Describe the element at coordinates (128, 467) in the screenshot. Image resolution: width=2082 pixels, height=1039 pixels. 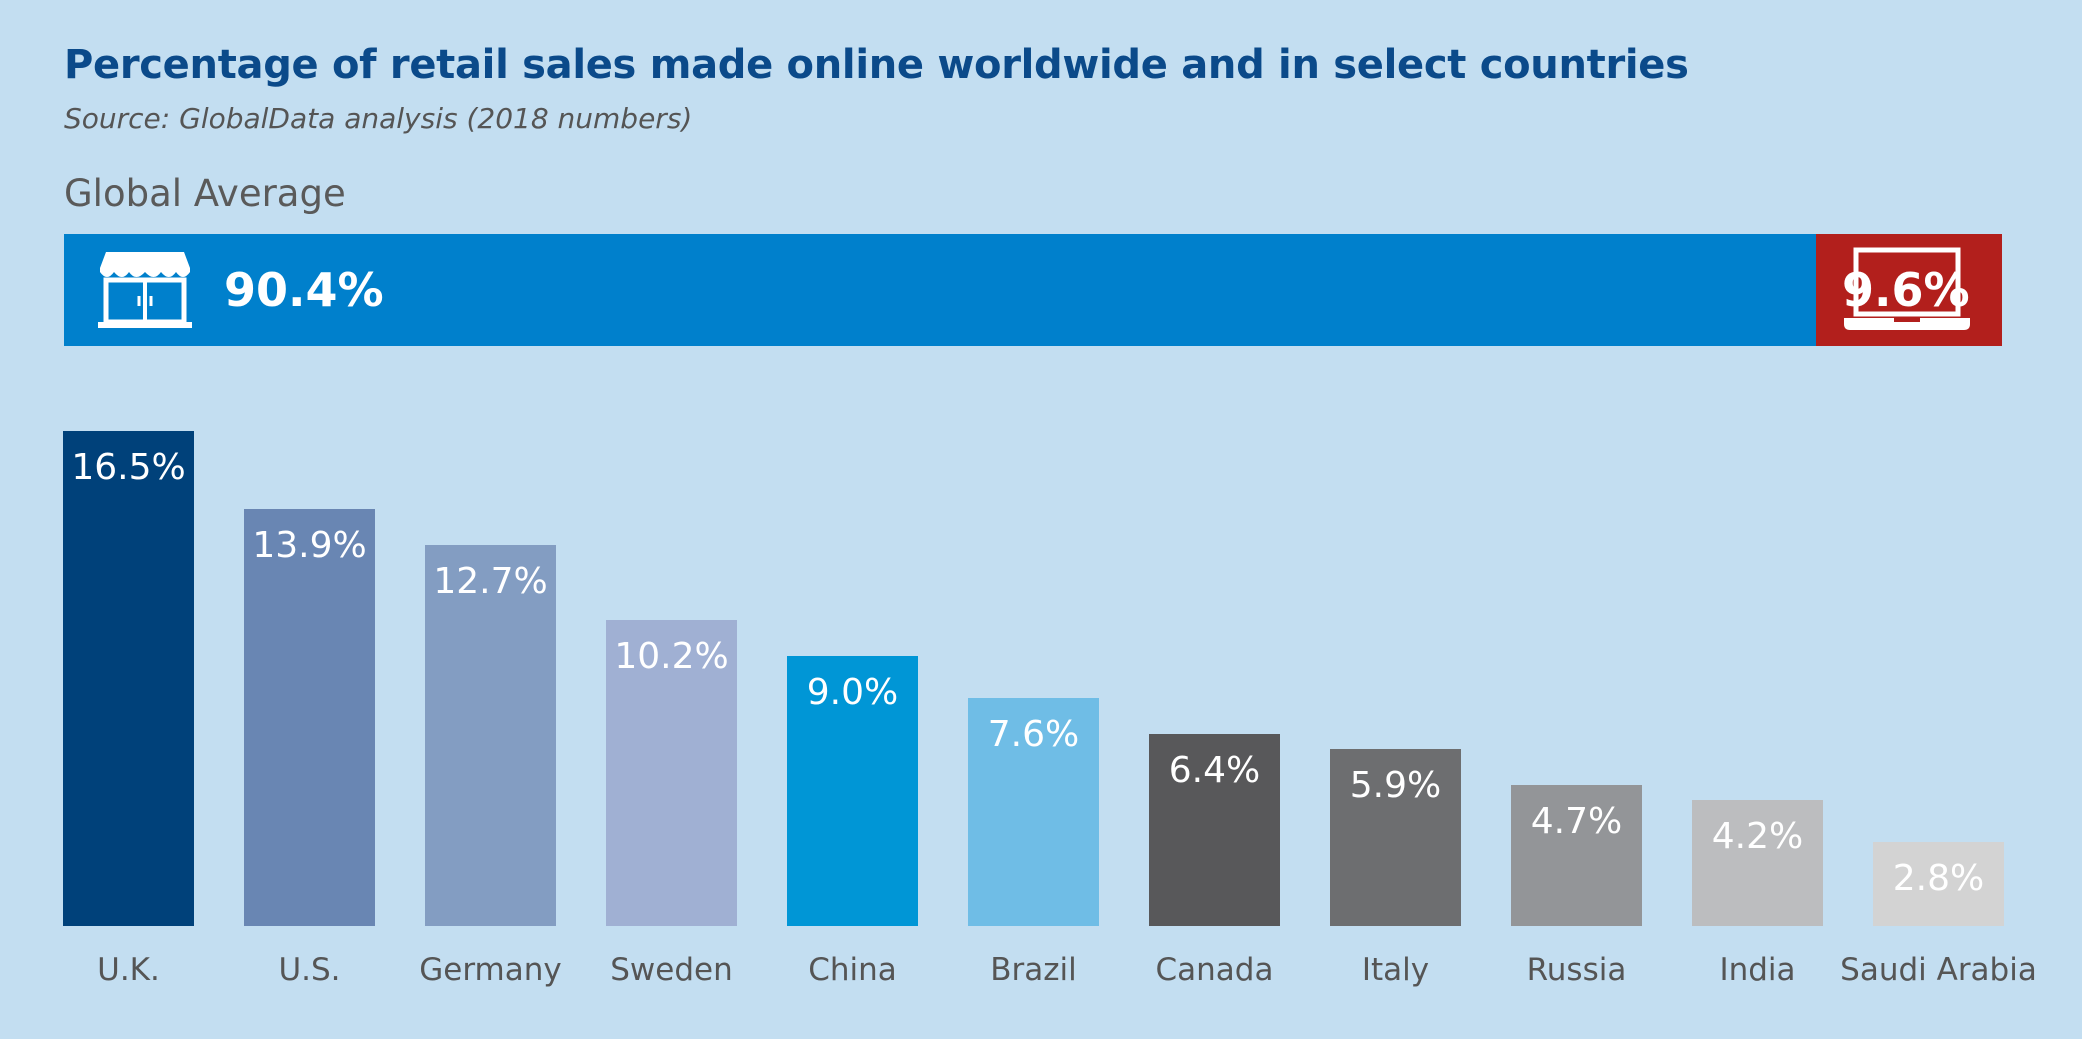
I see `bar-value-label: 16.5%` at that location.